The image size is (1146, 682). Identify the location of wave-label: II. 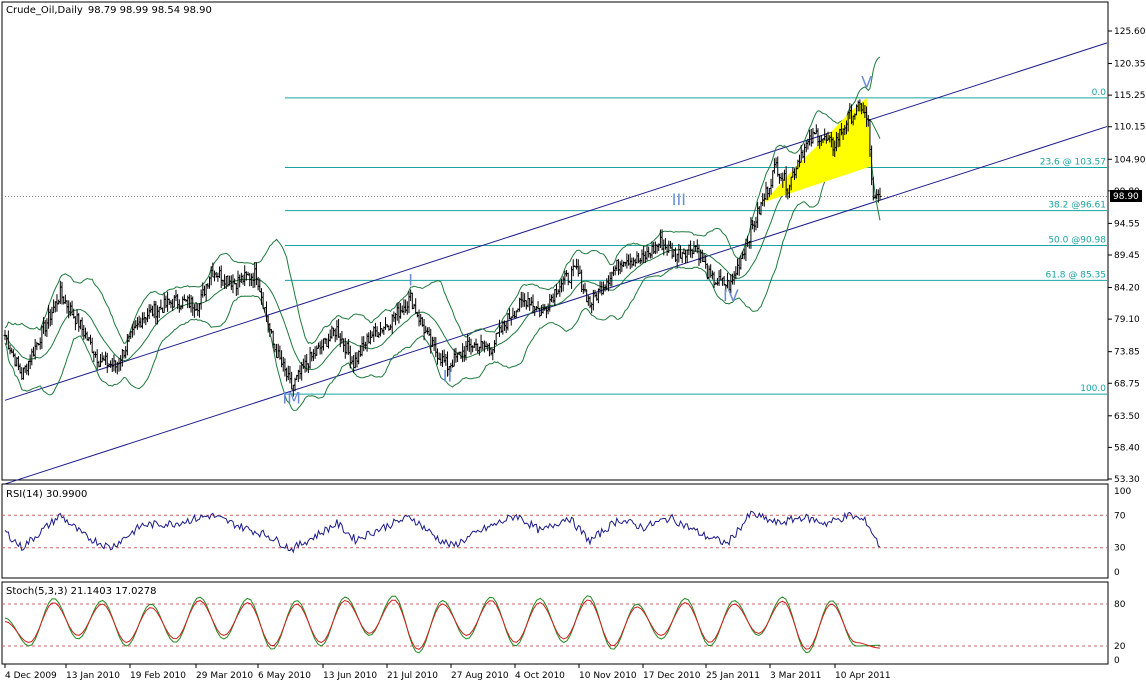
(447, 376).